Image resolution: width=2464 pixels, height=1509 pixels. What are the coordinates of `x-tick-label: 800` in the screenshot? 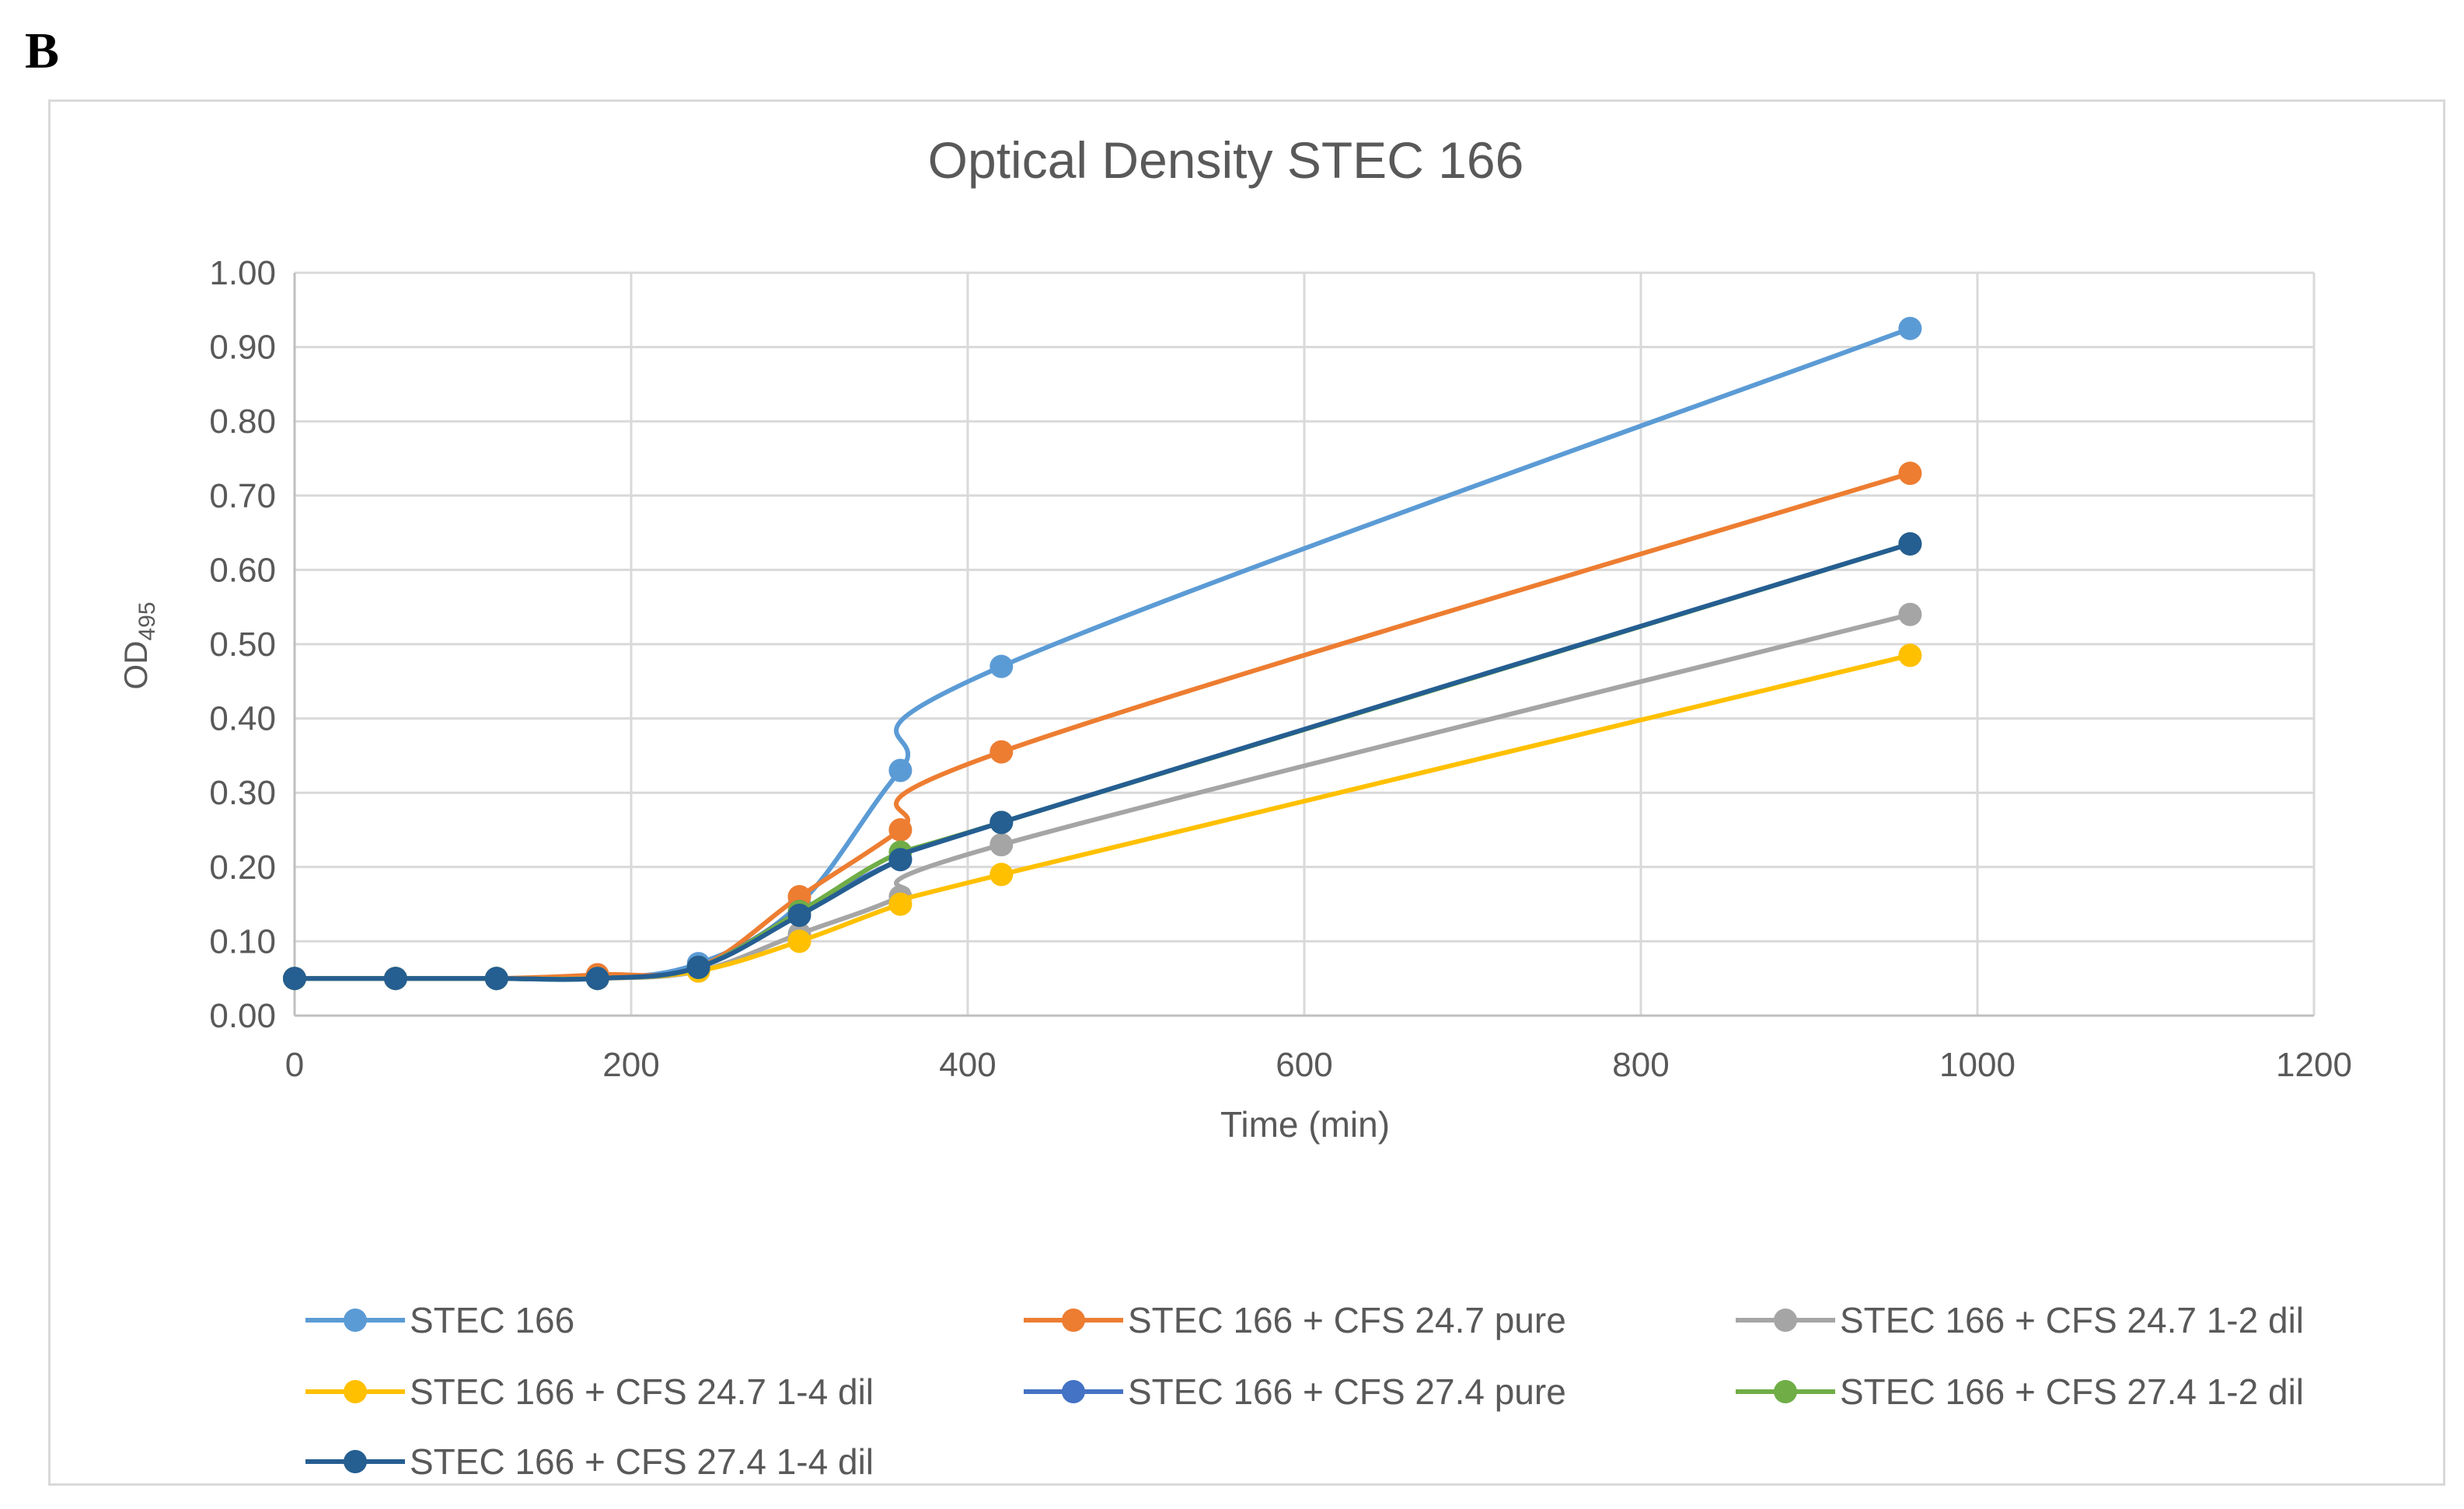 It's located at (1640, 1065).